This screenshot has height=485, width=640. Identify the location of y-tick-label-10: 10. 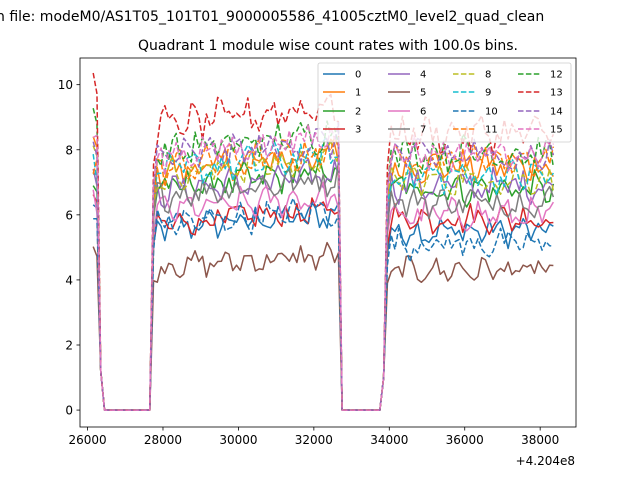
(65, 85).